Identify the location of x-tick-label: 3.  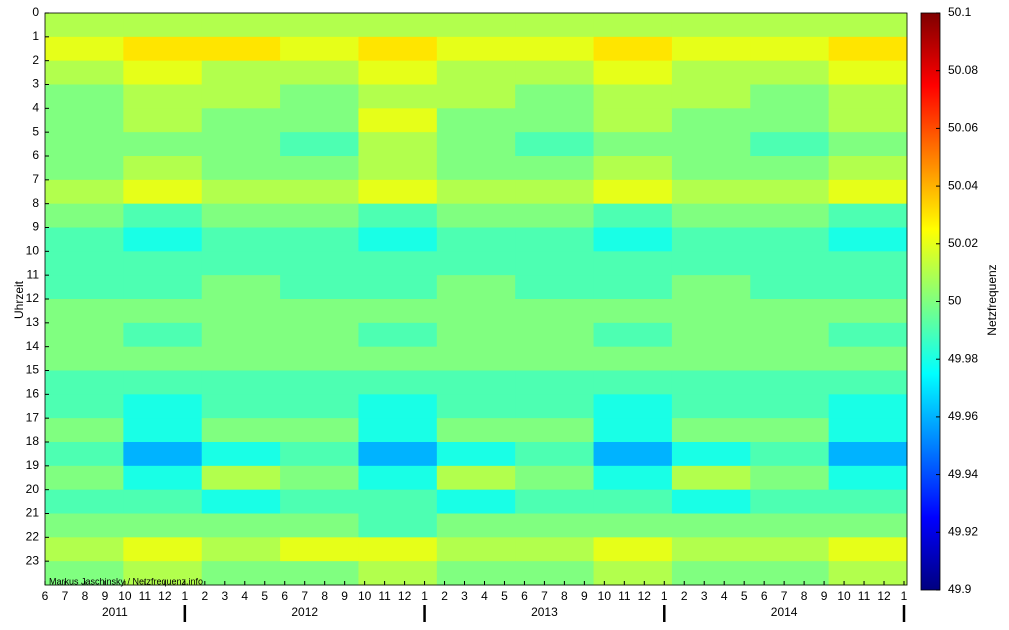
(704, 596).